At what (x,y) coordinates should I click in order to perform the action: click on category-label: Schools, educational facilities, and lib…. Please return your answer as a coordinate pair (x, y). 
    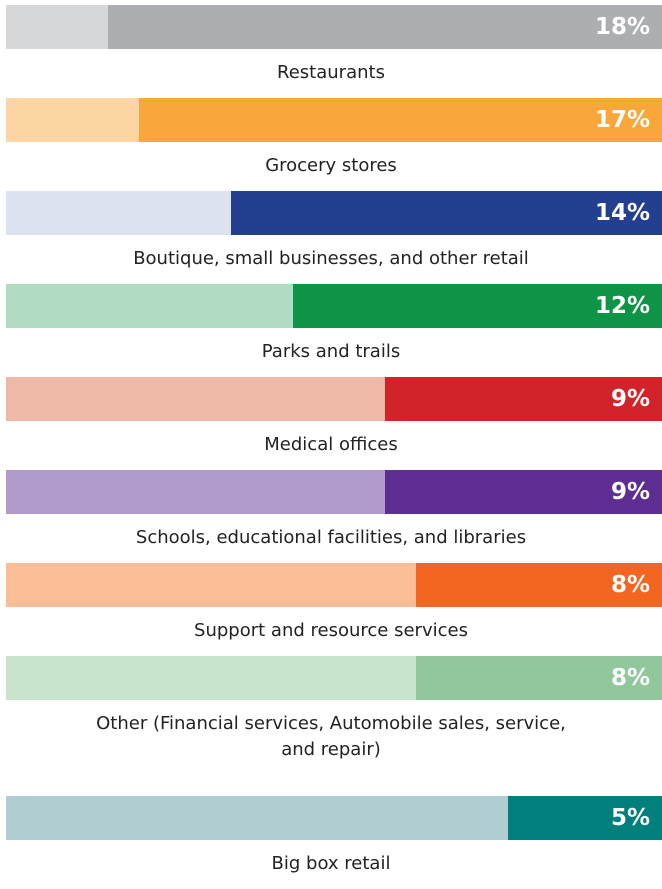
    Looking at the image, I should click on (331, 537).